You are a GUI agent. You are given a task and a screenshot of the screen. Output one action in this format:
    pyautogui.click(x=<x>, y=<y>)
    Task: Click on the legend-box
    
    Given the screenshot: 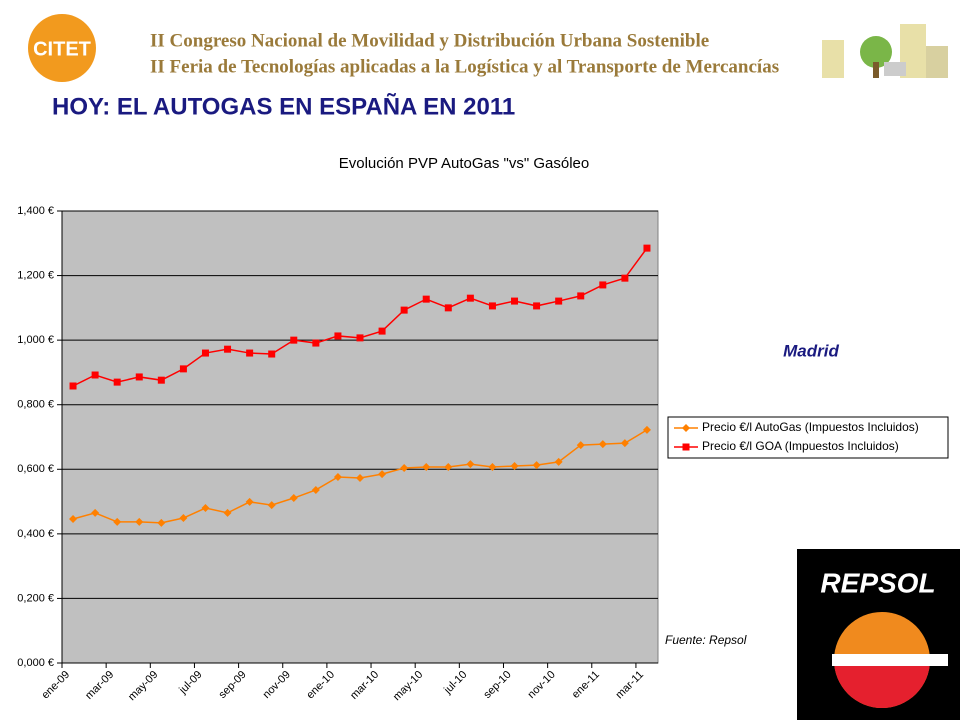 What is the action you would take?
    pyautogui.click(x=808, y=437)
    